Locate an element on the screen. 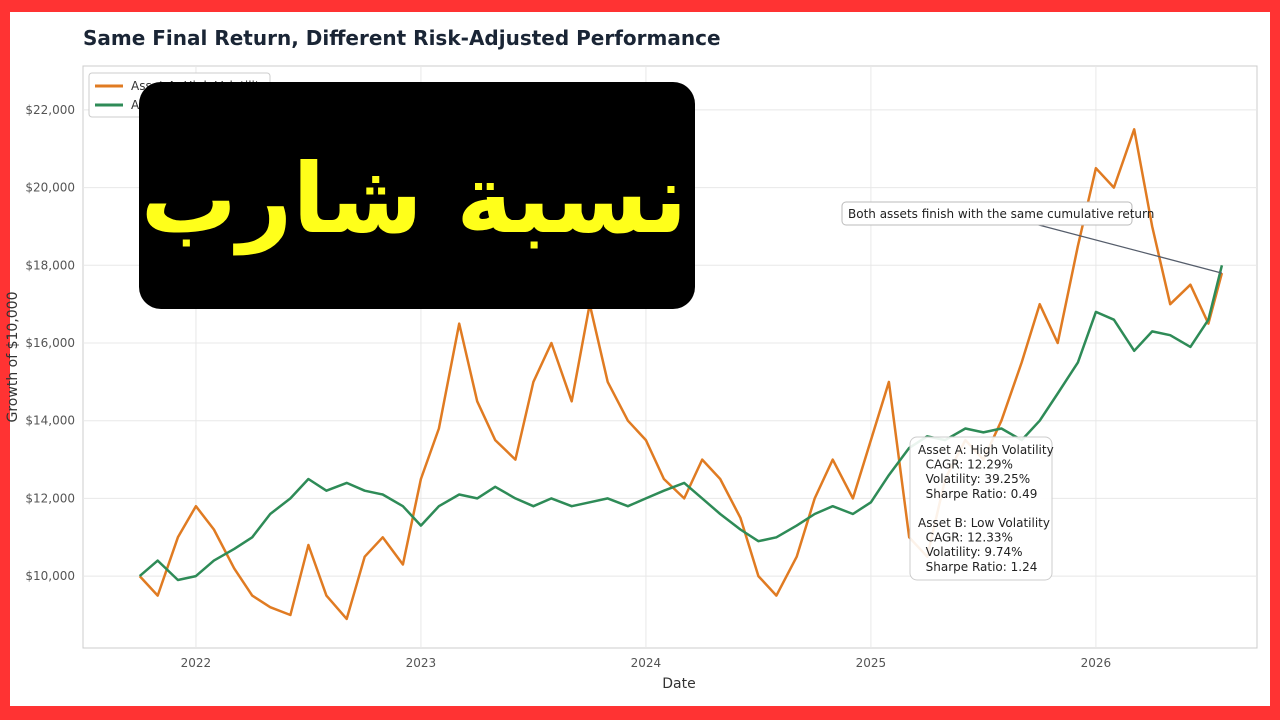  stats-line: Sharpe Ratio: 0.49 is located at coordinates (977, 494).